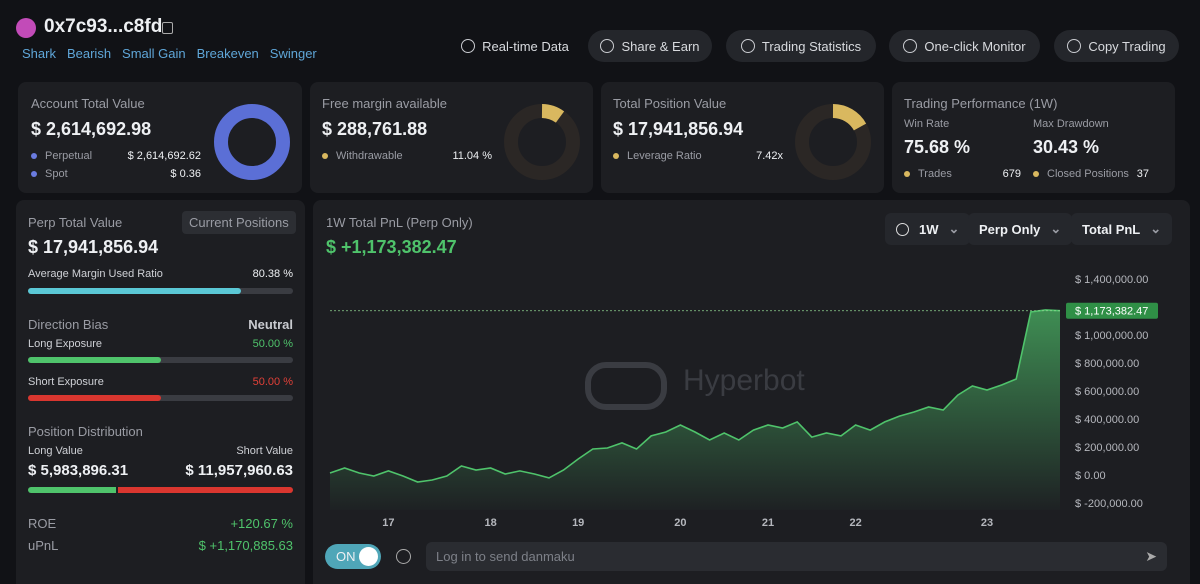 The image size is (1200, 584). What do you see at coordinates (1111, 229) in the screenshot?
I see `dropdown-label: Total PnL` at bounding box center [1111, 229].